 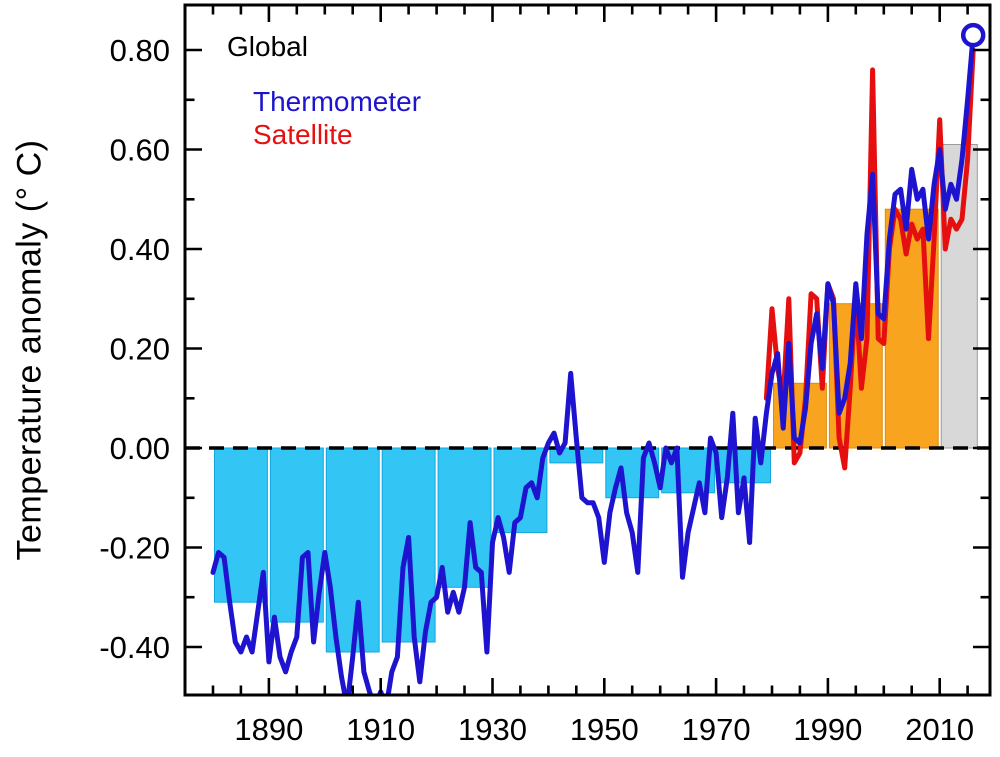 I want to click on x-tick-label-1930: 1930, so click(x=492, y=729).